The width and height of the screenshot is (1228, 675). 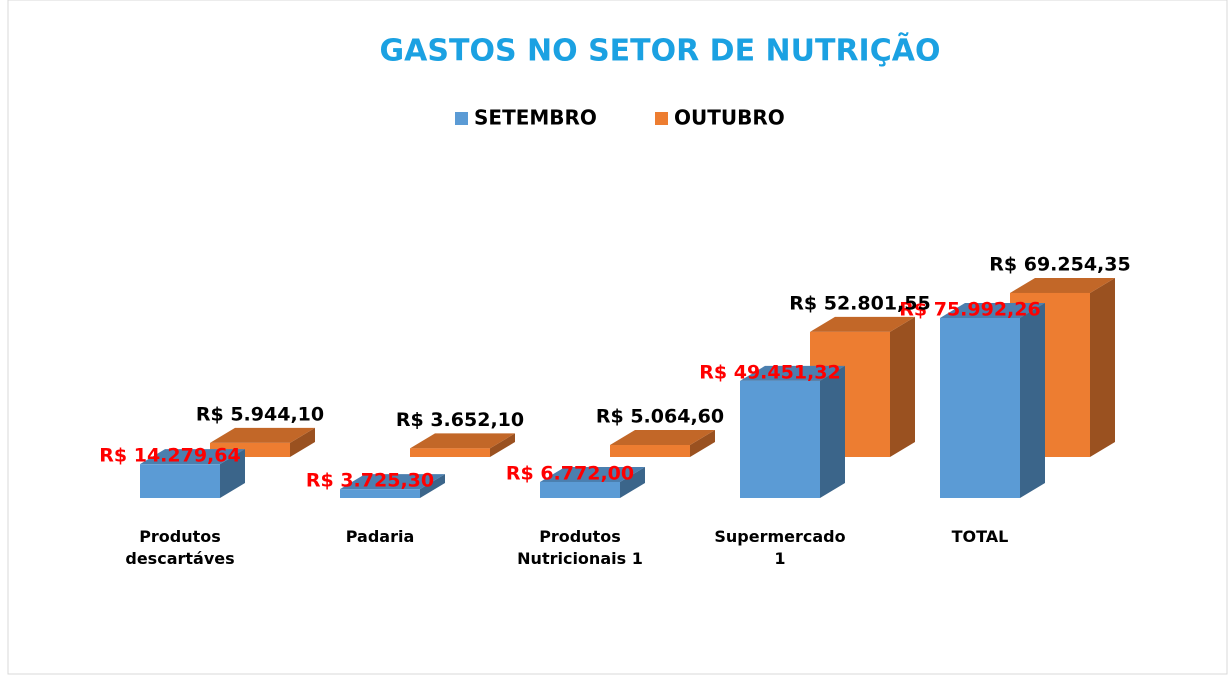 I want to click on legend-label: OUTUBRO, so click(x=729, y=118).